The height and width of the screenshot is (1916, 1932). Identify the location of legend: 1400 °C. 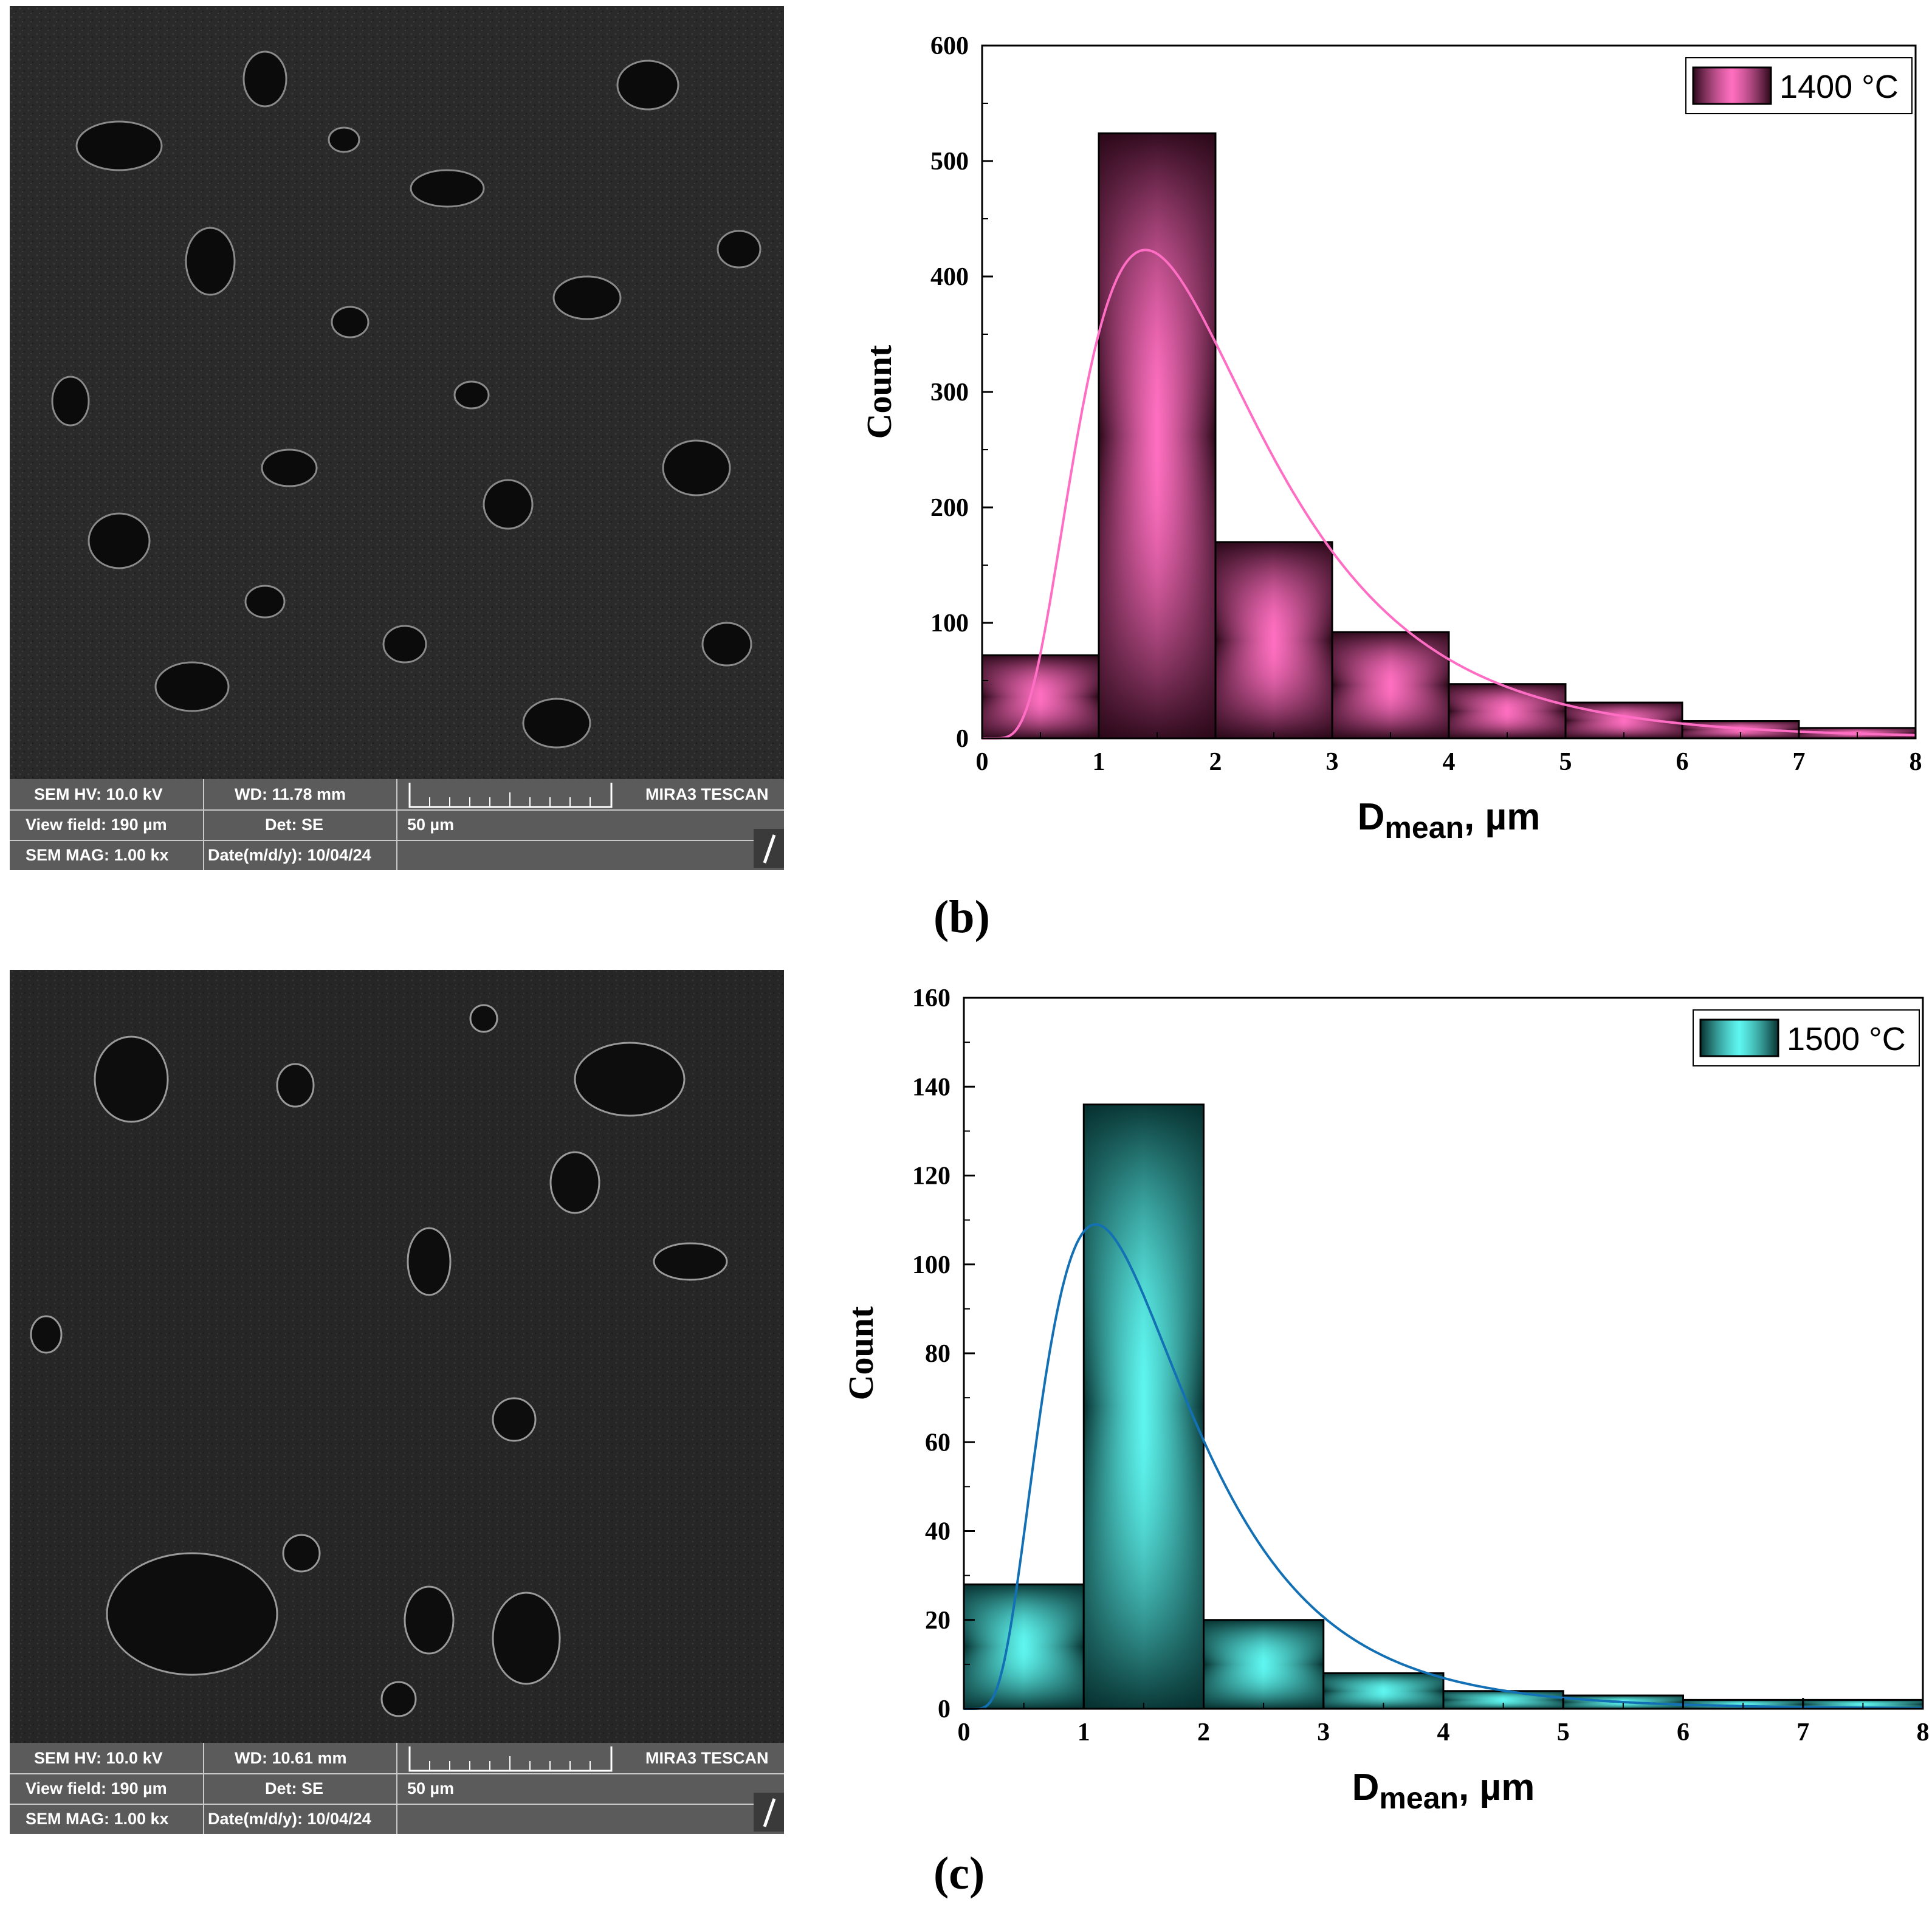
(1799, 85).